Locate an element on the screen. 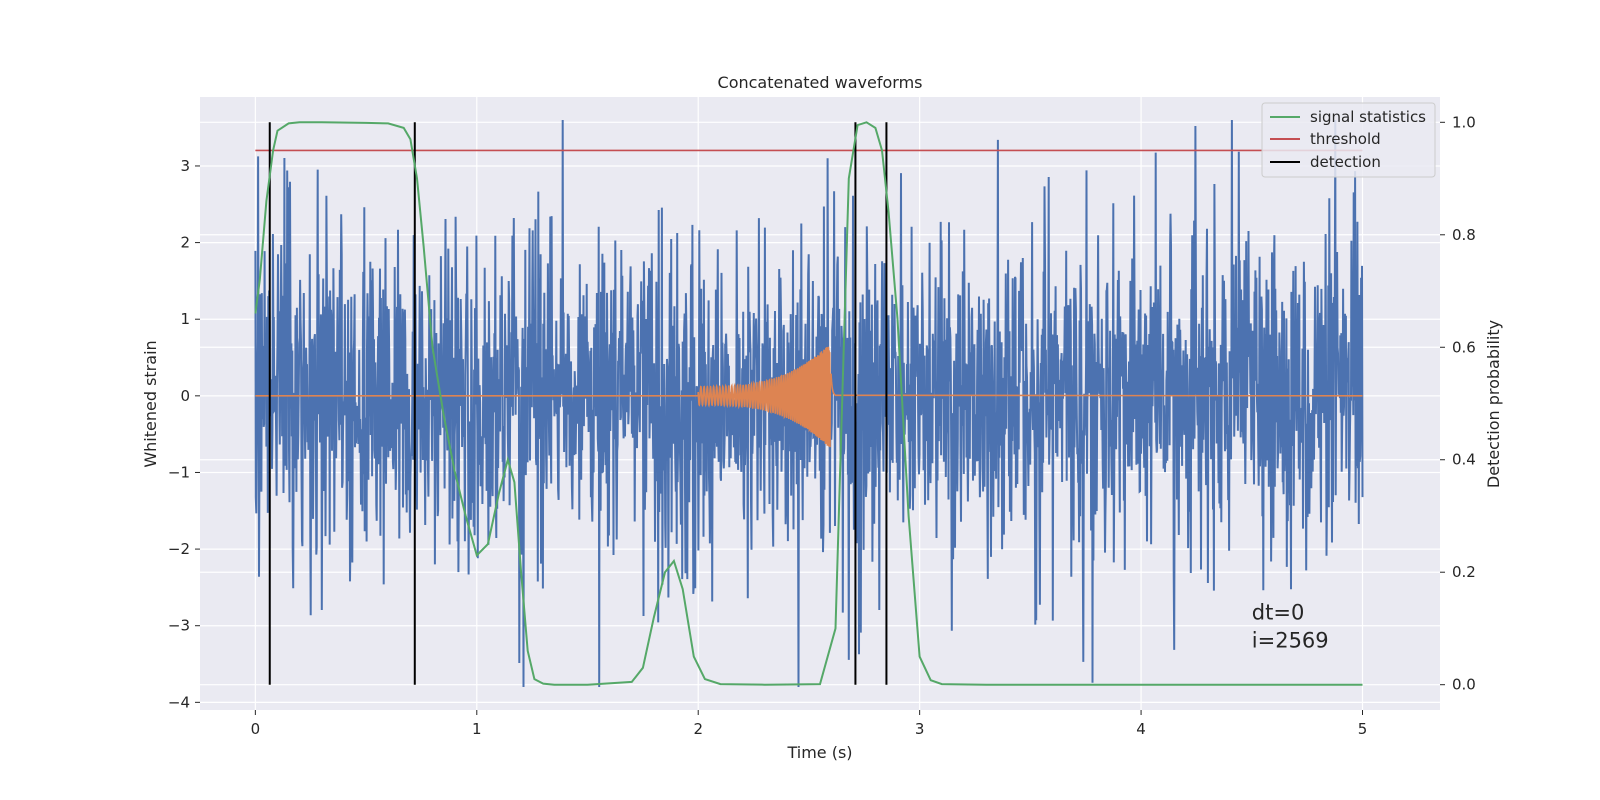 This screenshot has width=1600, height=800. y-right-tick-label: 1.0 is located at coordinates (1464, 122).